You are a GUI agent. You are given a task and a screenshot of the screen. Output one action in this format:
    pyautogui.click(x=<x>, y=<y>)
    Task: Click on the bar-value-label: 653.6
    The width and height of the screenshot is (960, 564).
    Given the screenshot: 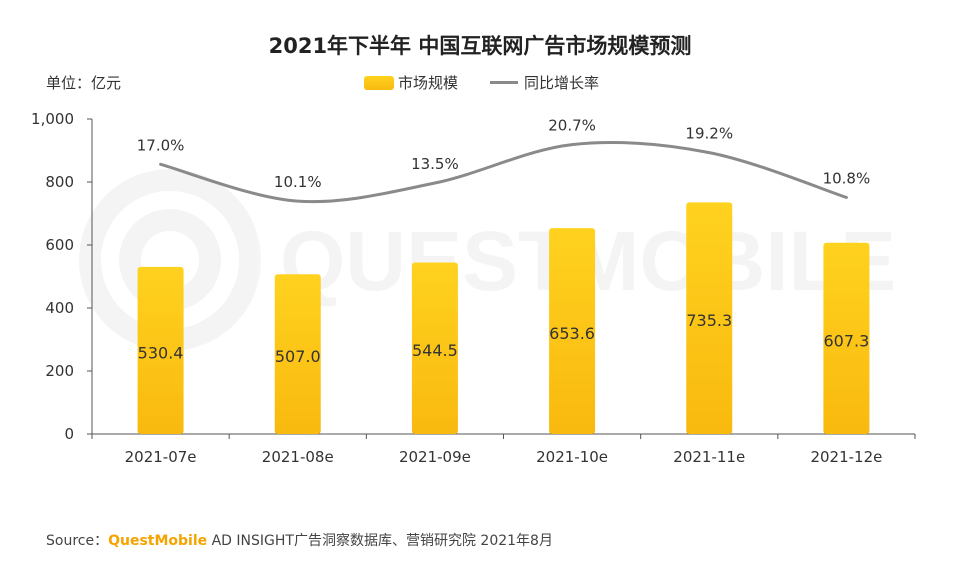 What is the action you would take?
    pyautogui.click(x=572, y=333)
    